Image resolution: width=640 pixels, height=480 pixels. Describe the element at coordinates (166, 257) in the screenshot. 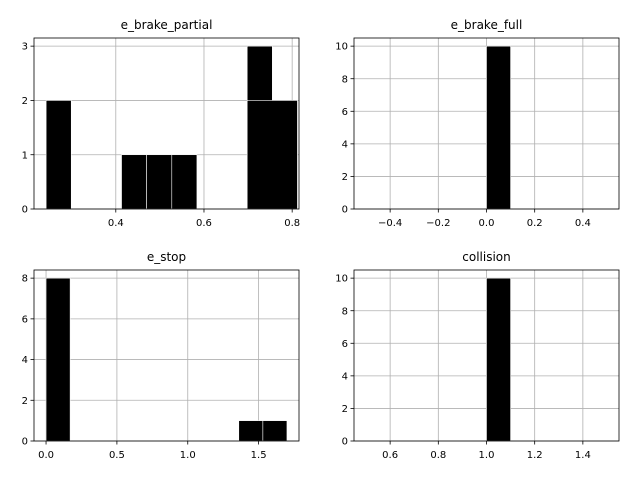

I see `chart-title: e_stop` at that location.